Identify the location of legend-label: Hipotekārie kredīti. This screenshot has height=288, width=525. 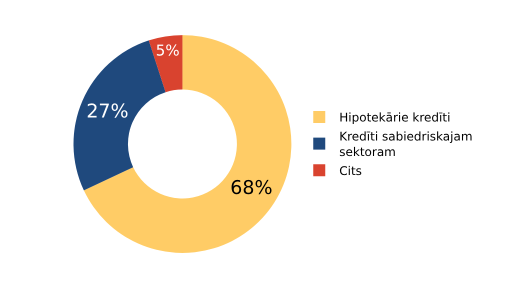
(394, 117).